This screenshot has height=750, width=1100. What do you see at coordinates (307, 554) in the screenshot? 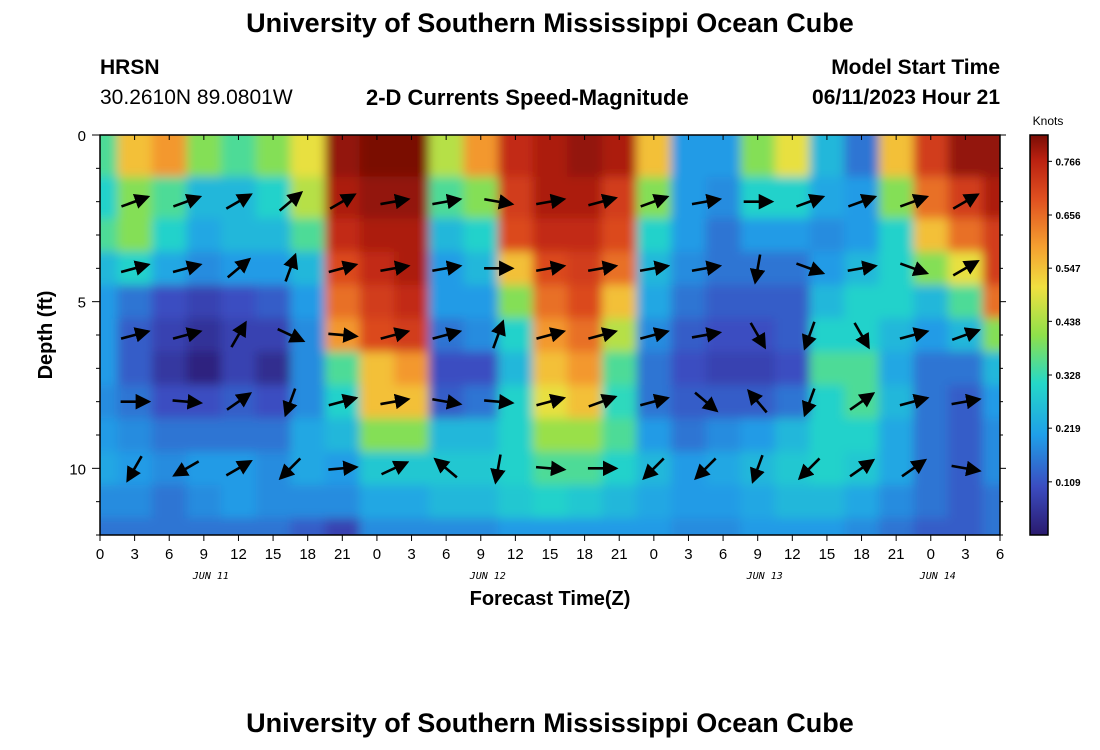
I see `x-tick-label: 18` at bounding box center [307, 554].